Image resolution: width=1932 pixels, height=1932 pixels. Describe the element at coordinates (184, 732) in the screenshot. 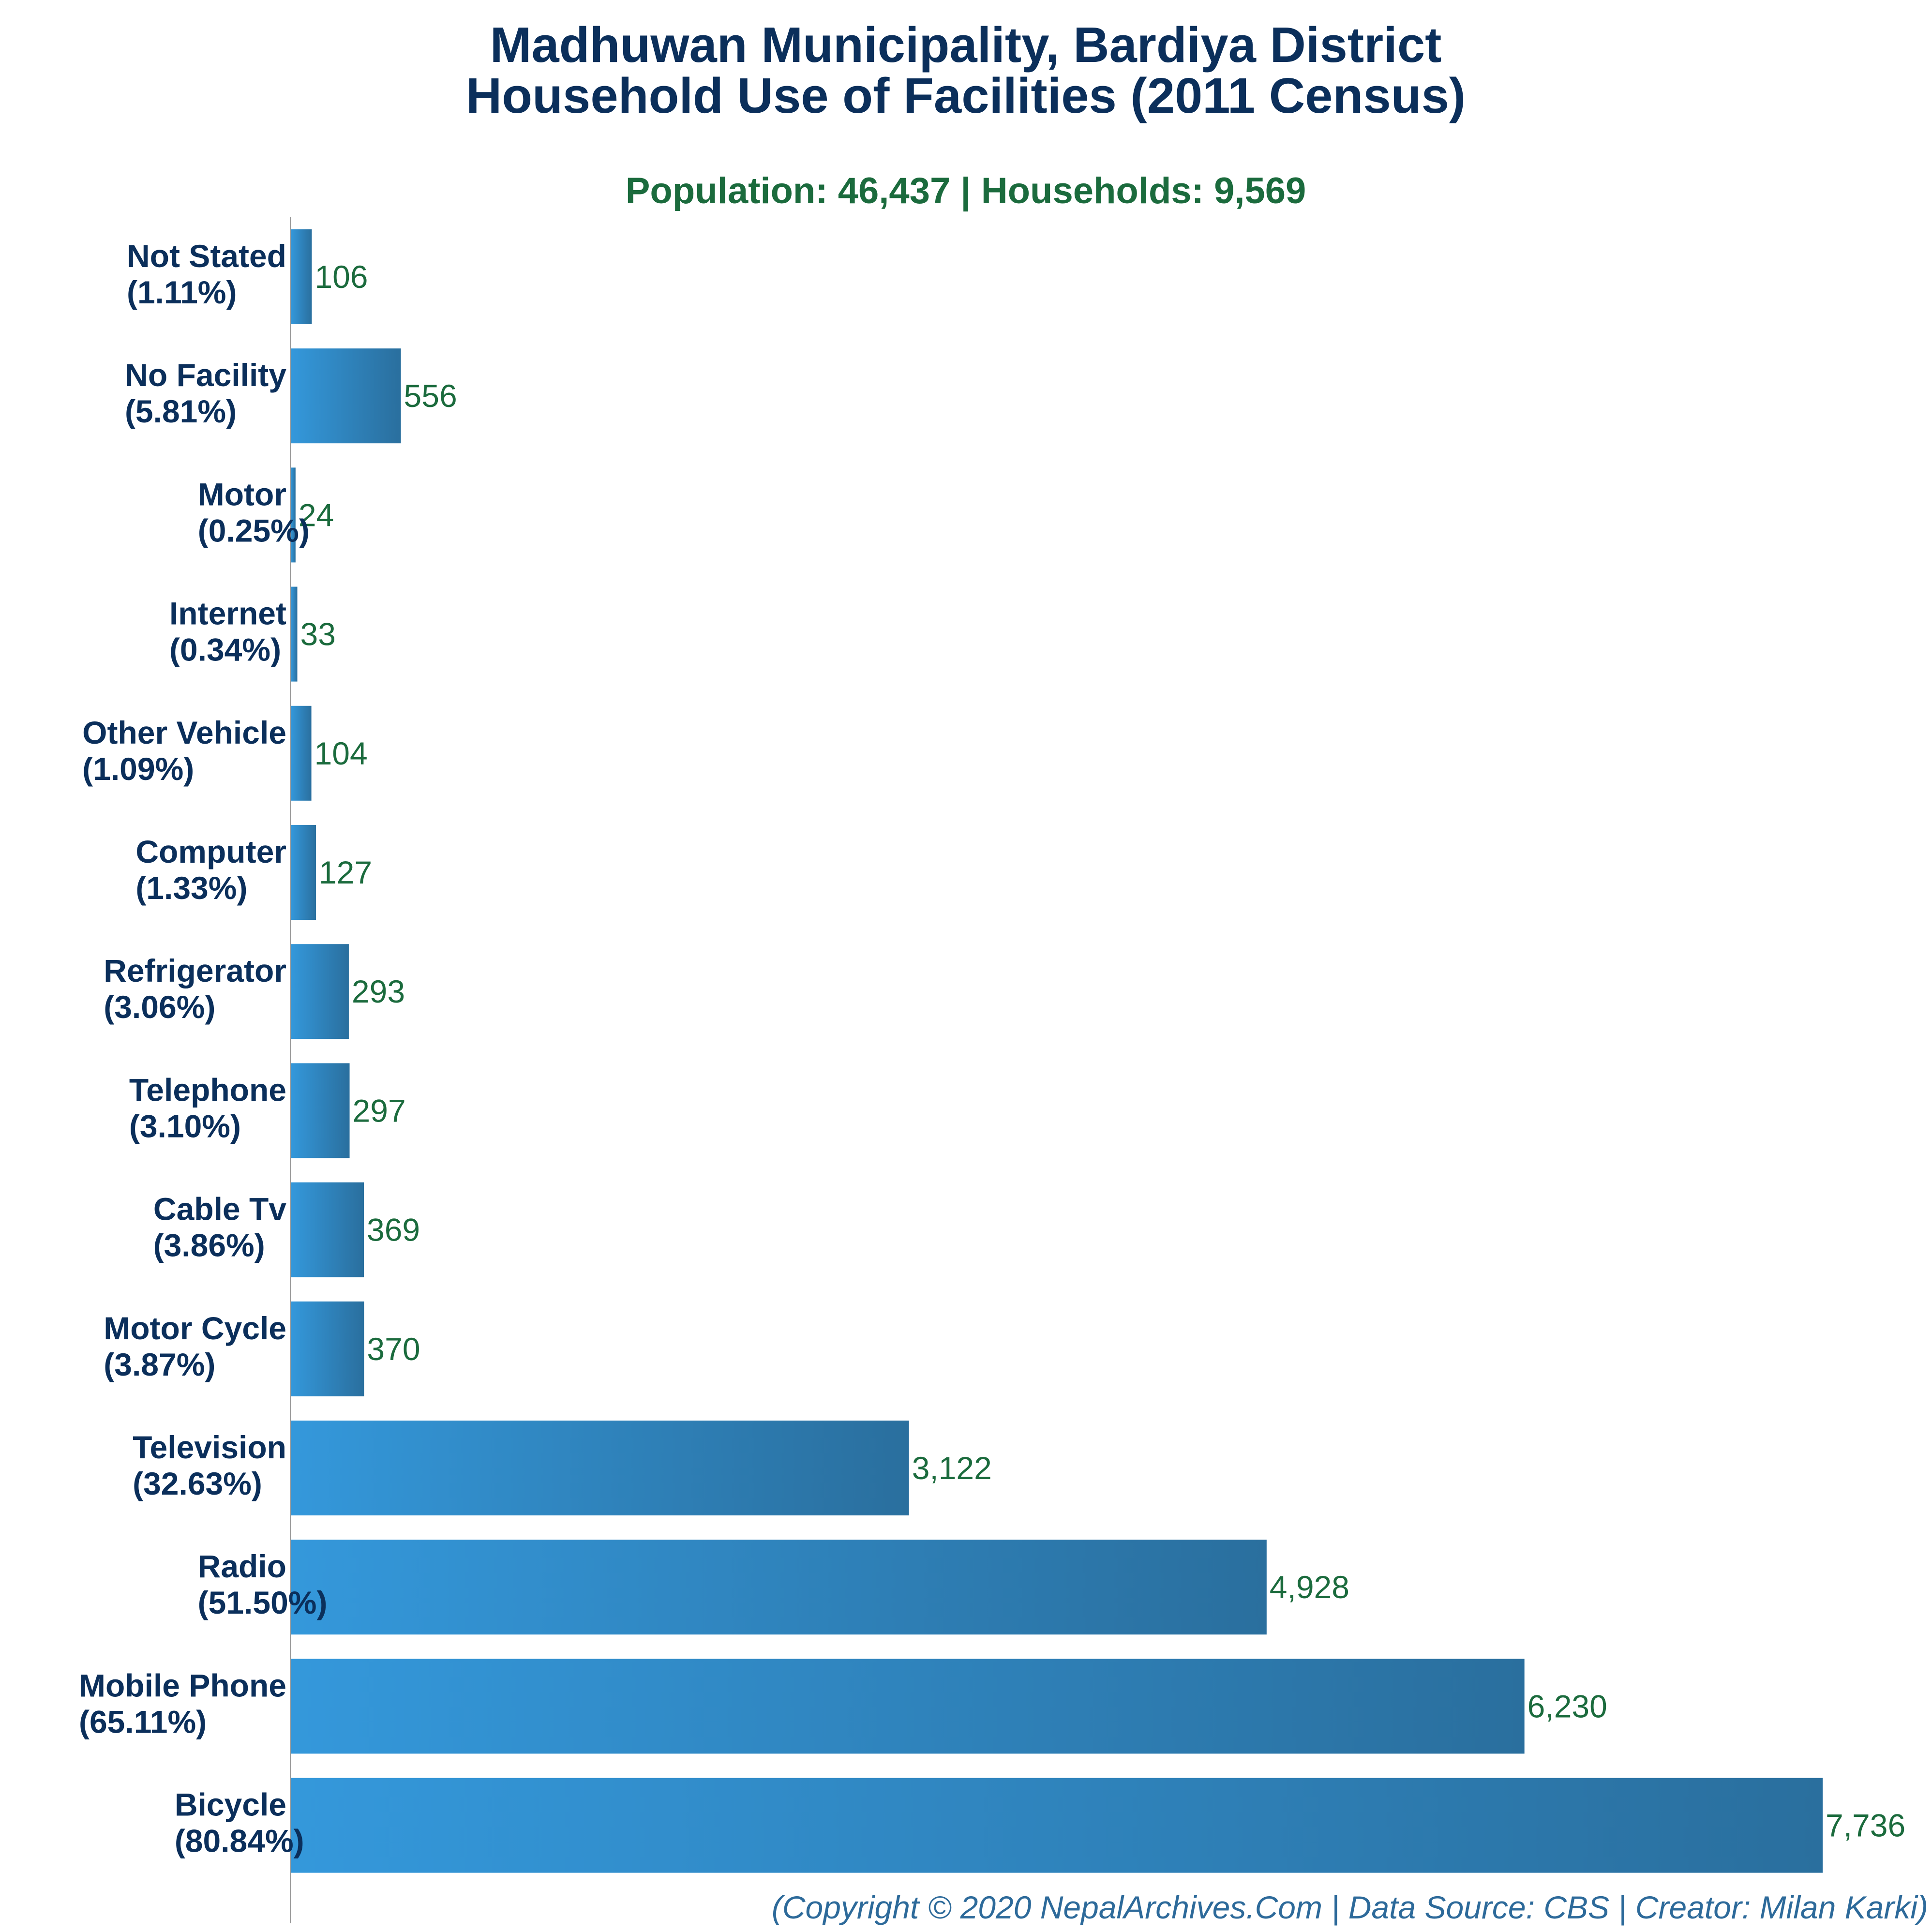

I see `category-label-other-vehicle: Other Vehicle` at that location.